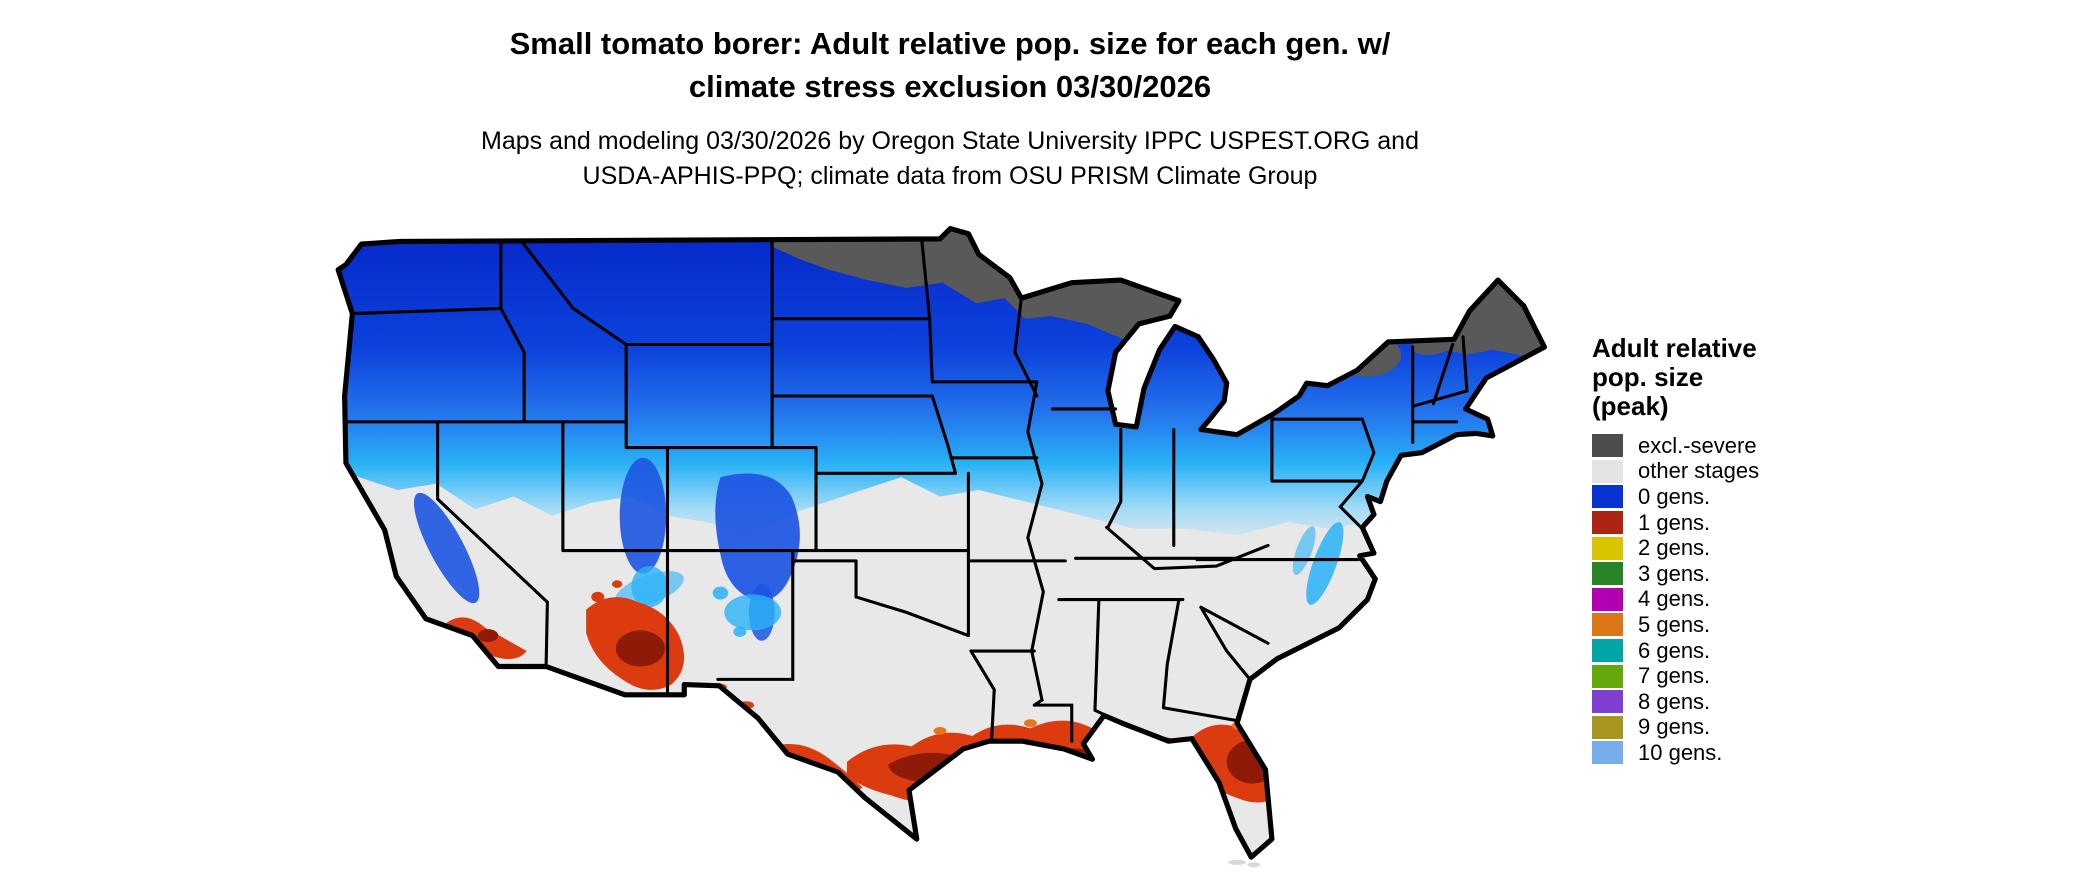 The width and height of the screenshot is (2100, 892). What do you see at coordinates (1674, 522) in the screenshot?
I see `legend-item-label: 1 gens.` at bounding box center [1674, 522].